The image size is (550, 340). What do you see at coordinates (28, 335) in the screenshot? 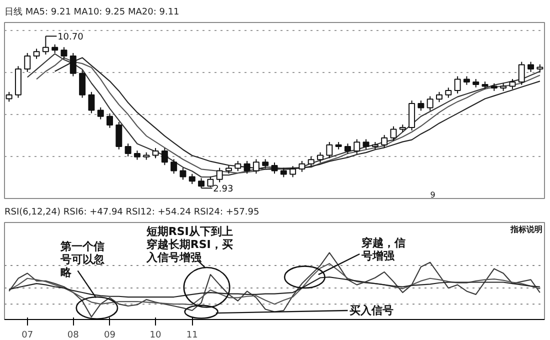
I see `x-tick-label: 07` at bounding box center [28, 335].